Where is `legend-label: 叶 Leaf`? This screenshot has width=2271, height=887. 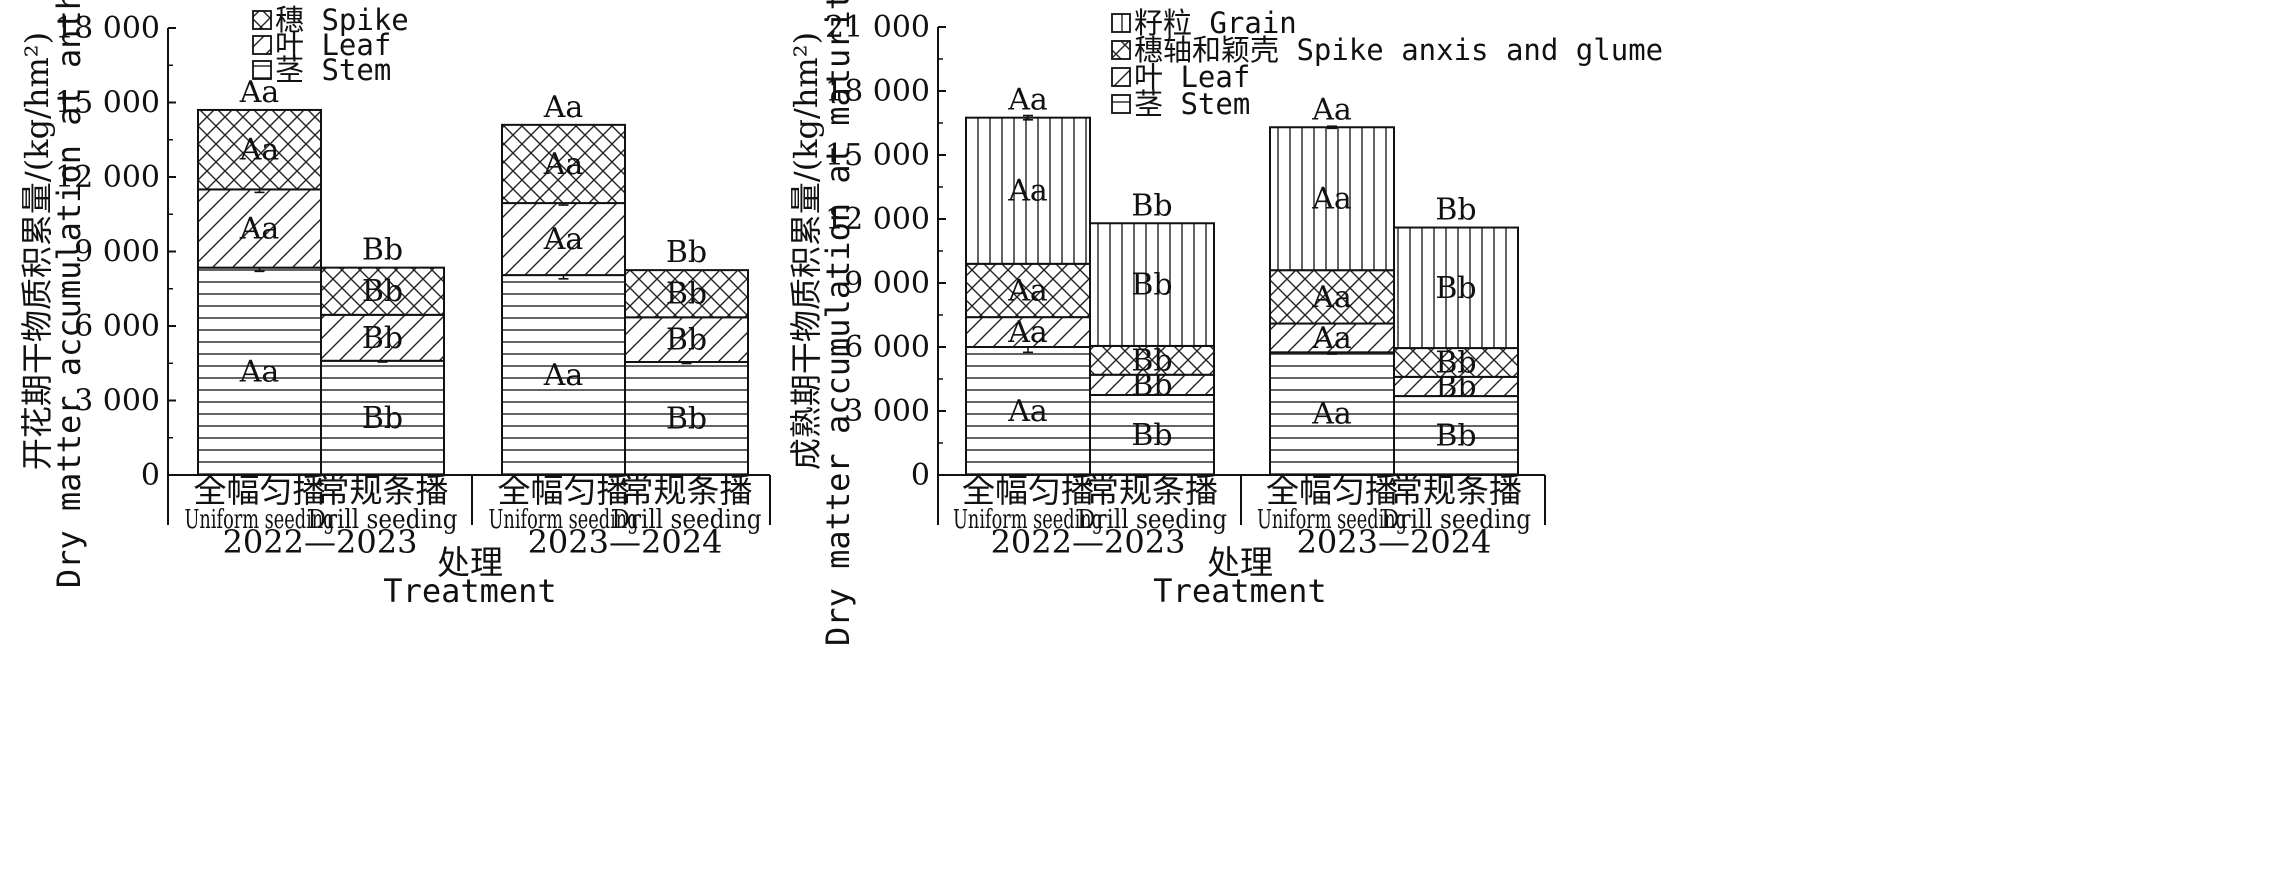
legend-label: 叶 Leaf is located at coordinates (1192, 77).